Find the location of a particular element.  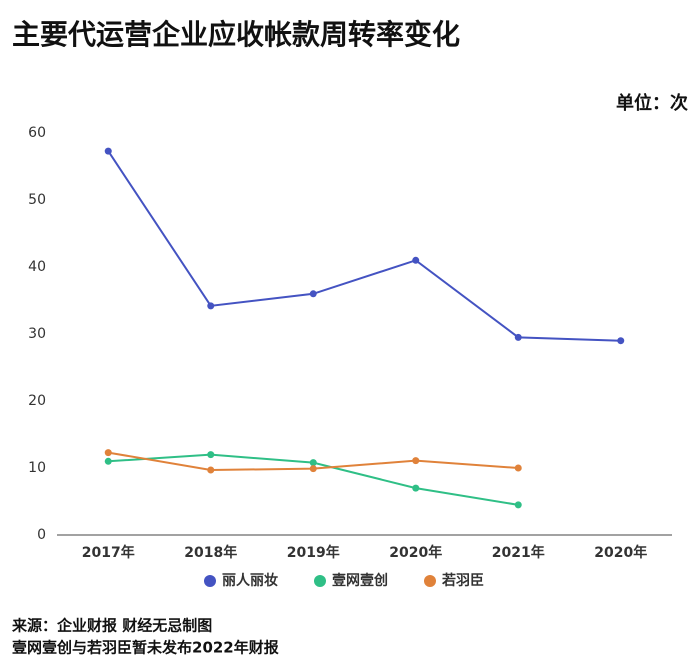

legend-label: 壹网壹创 is located at coordinates (360, 580).